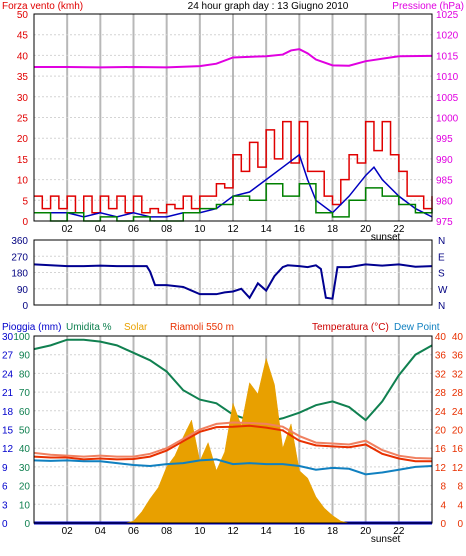  Describe the element at coordinates (25, 449) in the screenshot. I see `humidity-y-tick: 40` at that location.